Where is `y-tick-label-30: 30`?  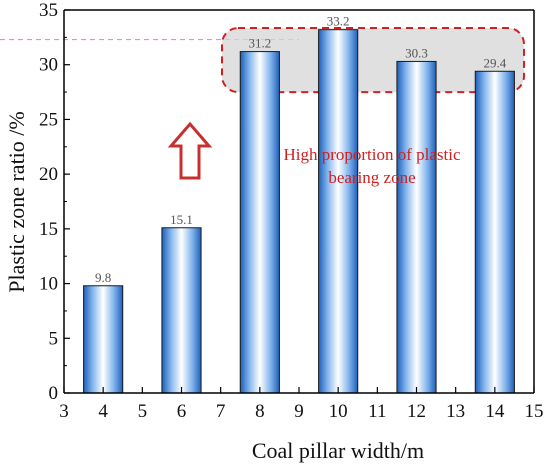
y-tick-label-30: 30 is located at coordinates (48, 65).